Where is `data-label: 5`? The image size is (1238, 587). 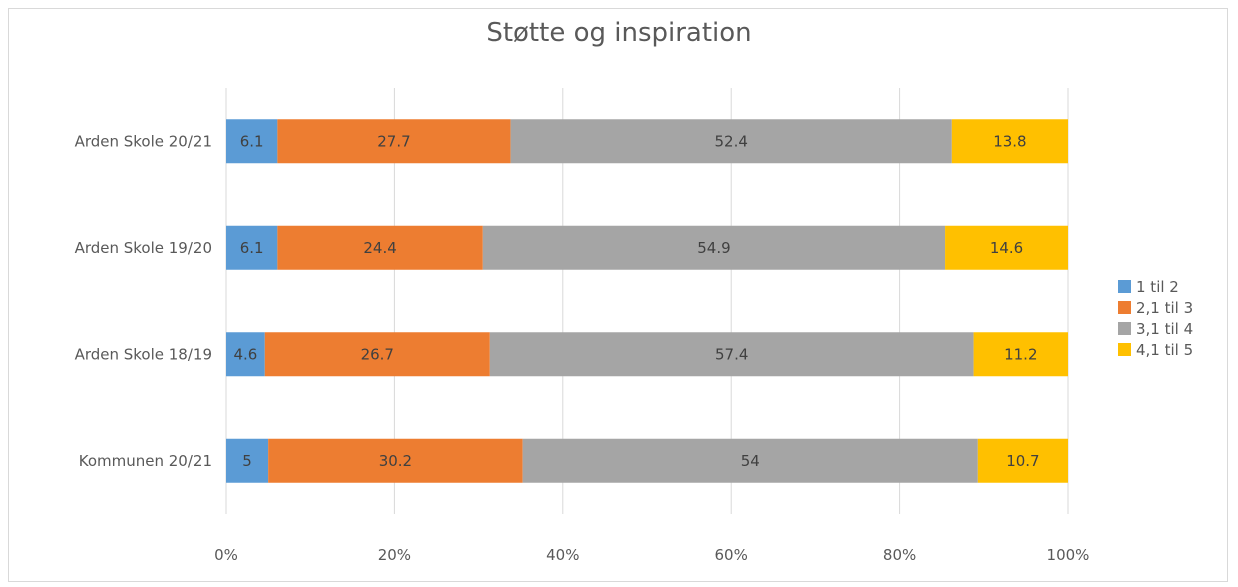 data-label: 5 is located at coordinates (247, 461).